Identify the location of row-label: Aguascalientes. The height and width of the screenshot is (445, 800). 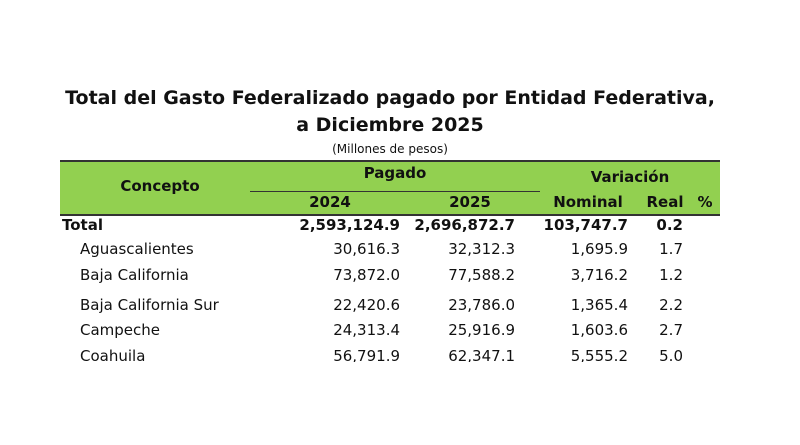
(137, 249).